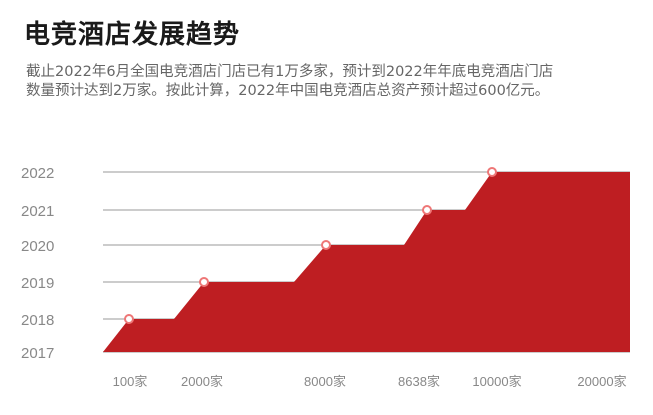 The image size is (653, 415). Describe the element at coordinates (370, 381) in the screenshot. I see `x-axis-labels: 100家 2000家 8000家 8638家 10000家 20000家` at that location.